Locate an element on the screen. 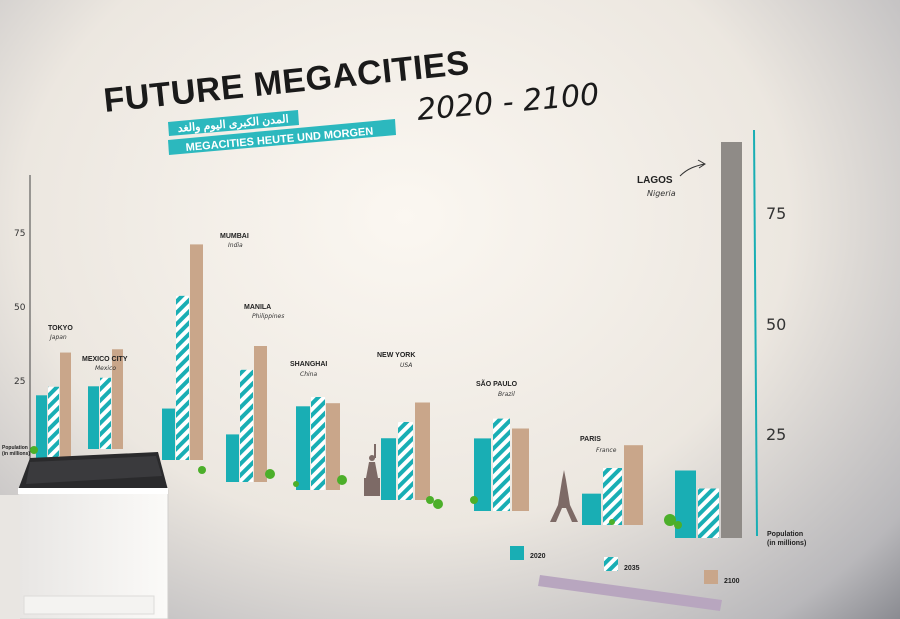  bar-lagos-2020 is located at coordinates (685, 504).